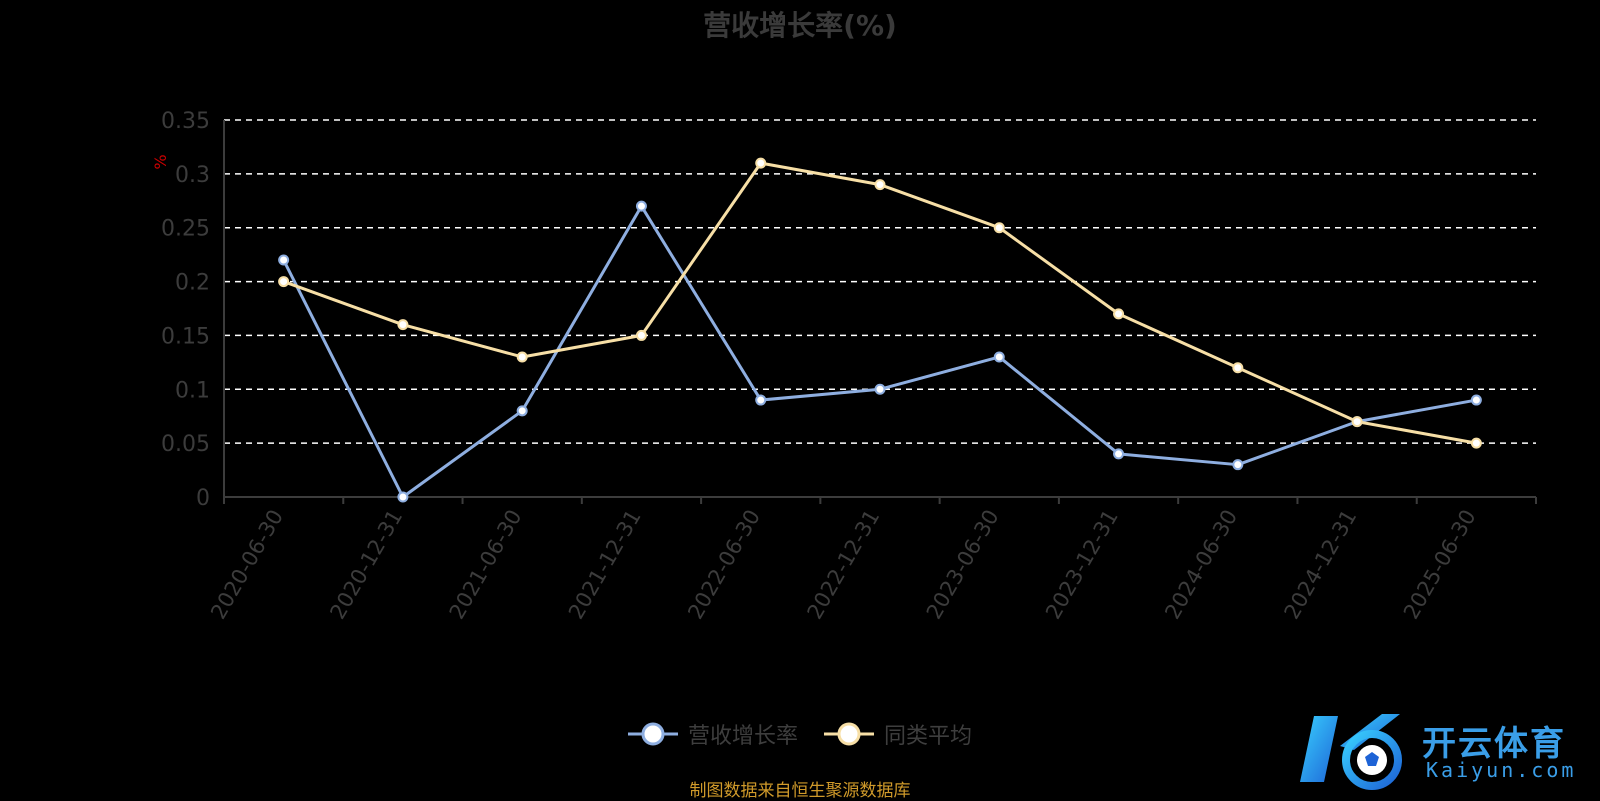 The width and height of the screenshot is (1600, 801). What do you see at coordinates (1082, 565) in the screenshot?
I see `x-tick-label: 2023-12-31` at bounding box center [1082, 565].